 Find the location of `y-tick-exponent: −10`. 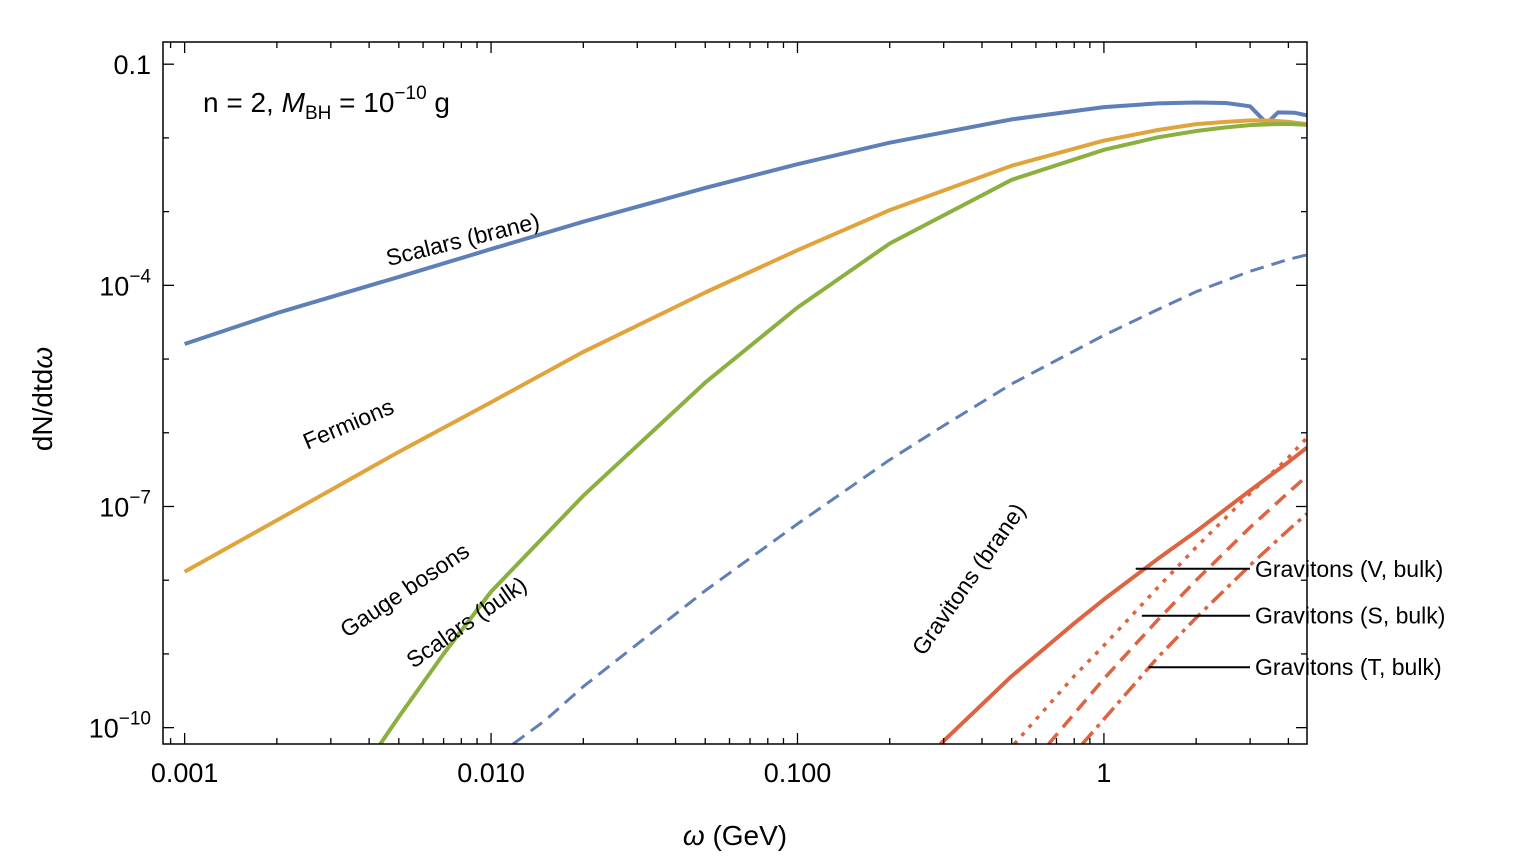

y-tick-exponent: −10 is located at coordinates (135, 719).